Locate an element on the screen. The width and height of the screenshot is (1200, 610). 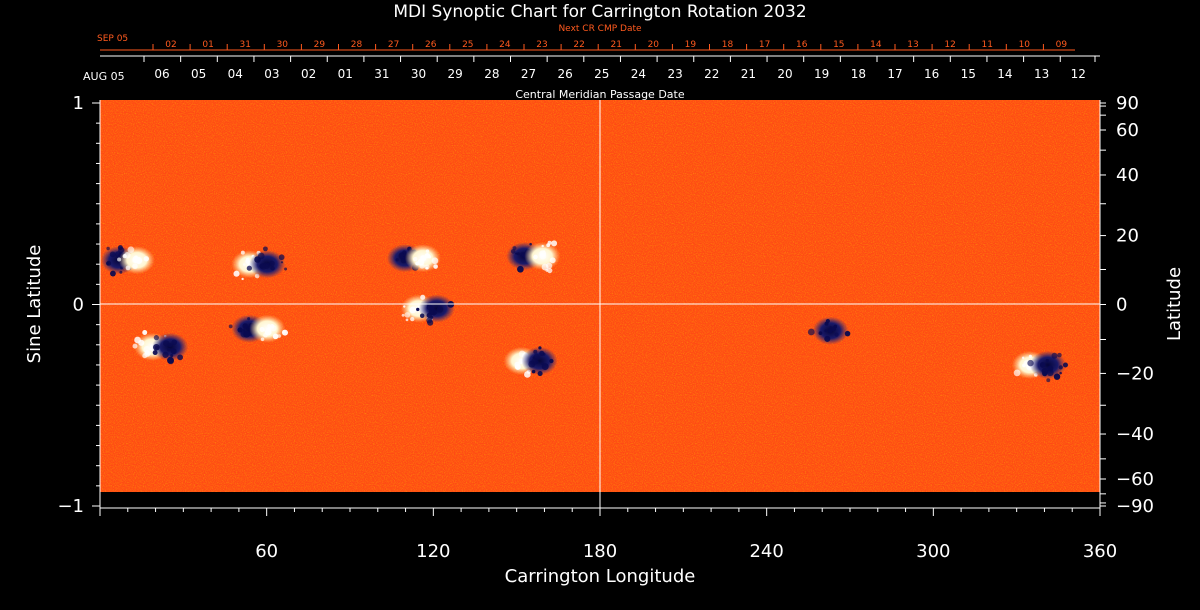
cmp-start-label: AUG 05 is located at coordinates (104, 76).